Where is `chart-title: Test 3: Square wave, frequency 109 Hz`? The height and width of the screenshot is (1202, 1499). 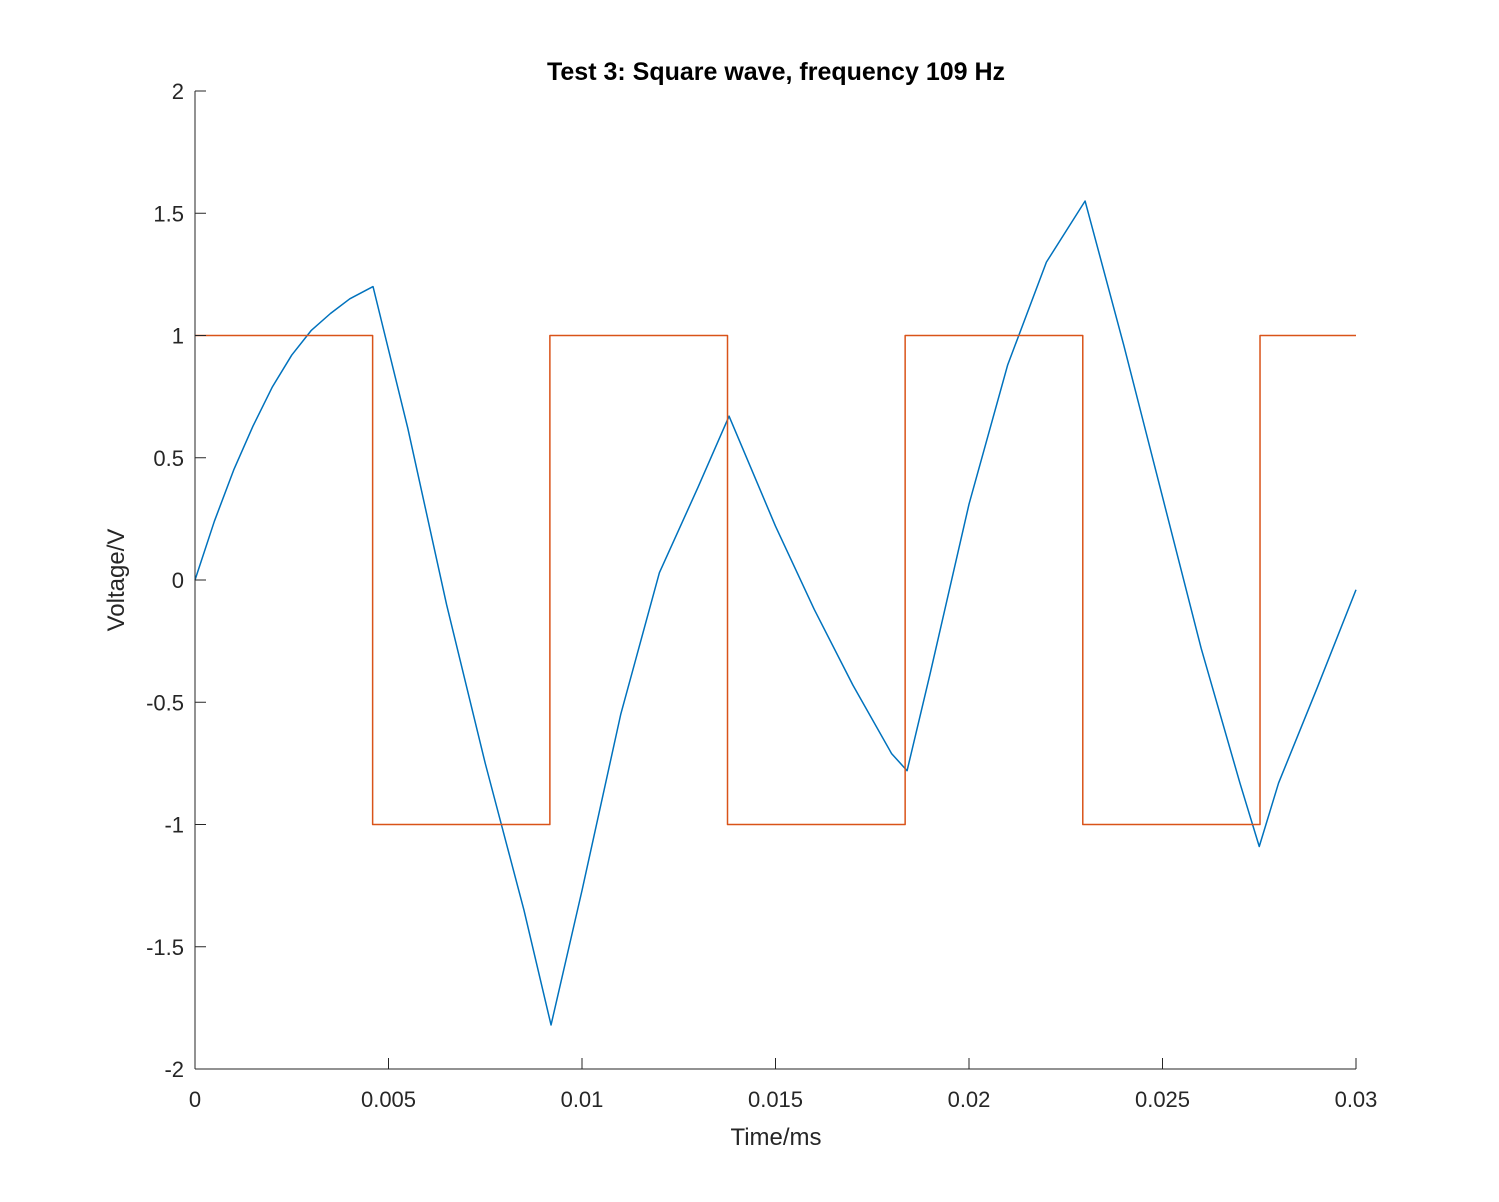
chart-title: Test 3: Square wave, frequency 109 Hz is located at coordinates (776, 72).